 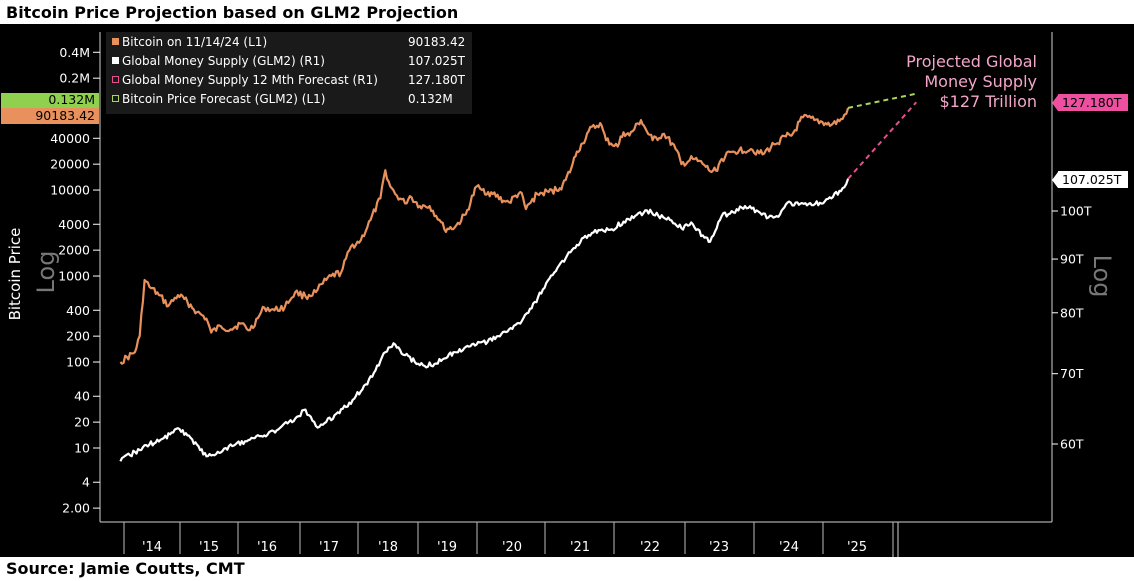 I want to click on right-tick-label: 60T, so click(x=1072, y=444).